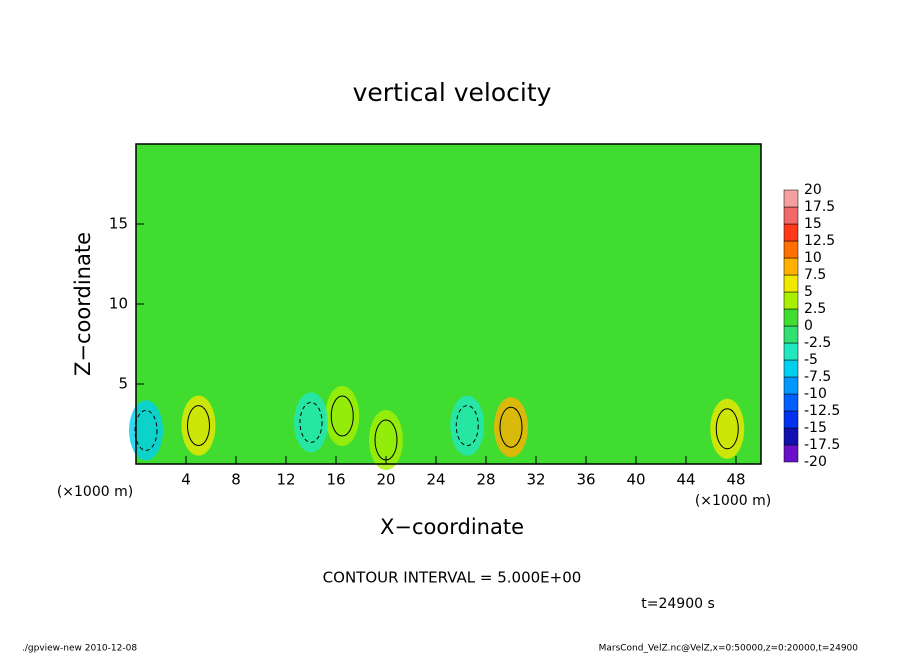 This screenshot has width=904, height=658. Describe the element at coordinates (678, 604) in the screenshot. I see `time-label: t=24900 s` at that location.